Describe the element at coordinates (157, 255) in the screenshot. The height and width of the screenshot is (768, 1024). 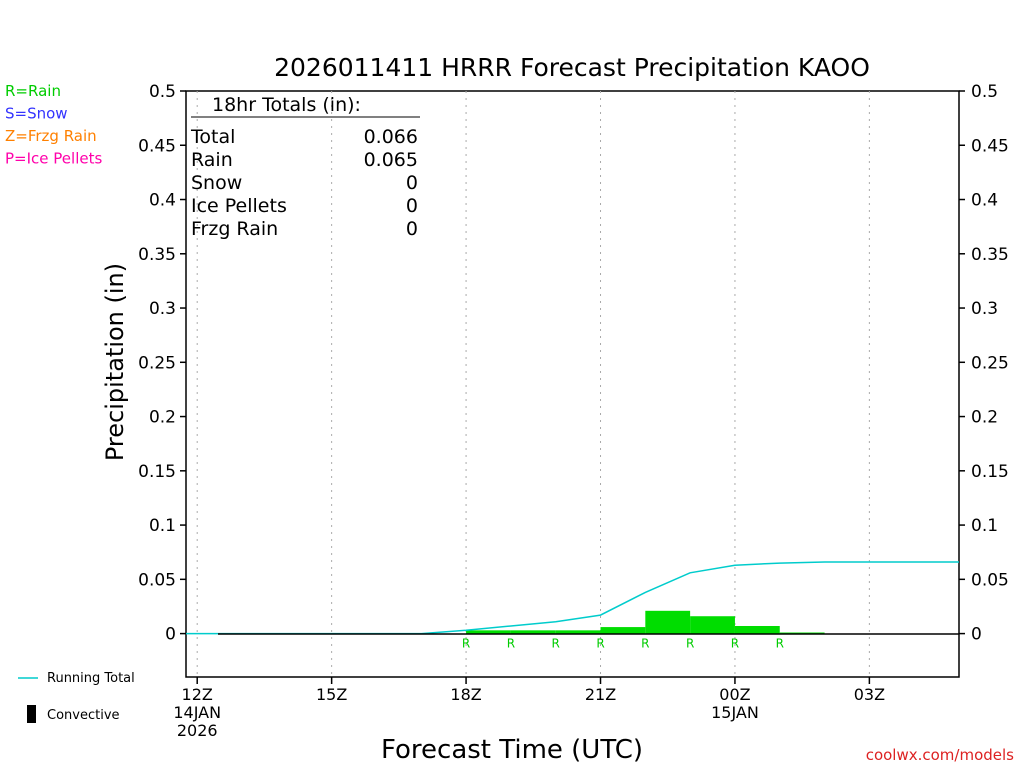
I see `y-tick-label-left: 0.35` at that location.